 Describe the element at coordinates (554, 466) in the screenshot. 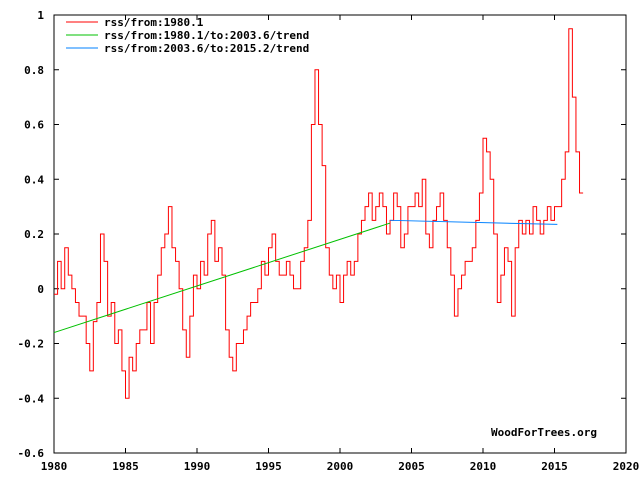

I see `x-tick-label: 2015` at that location.